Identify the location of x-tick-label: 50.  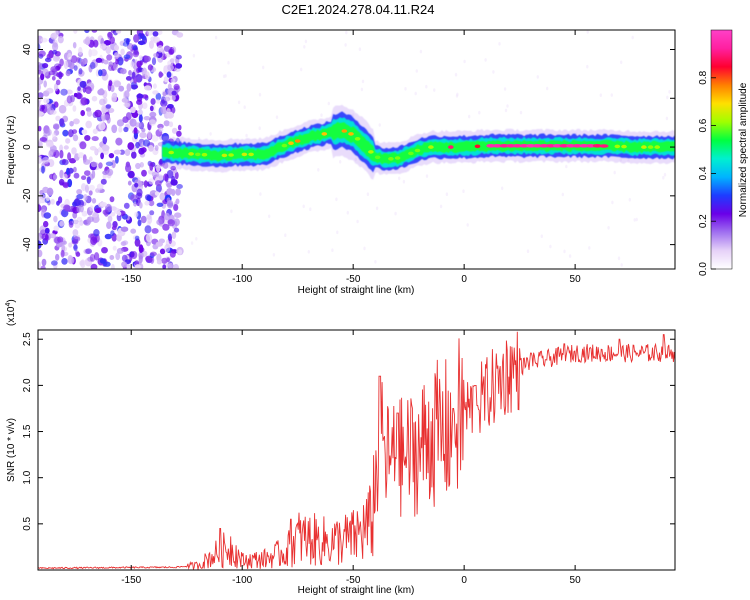
(576, 279).